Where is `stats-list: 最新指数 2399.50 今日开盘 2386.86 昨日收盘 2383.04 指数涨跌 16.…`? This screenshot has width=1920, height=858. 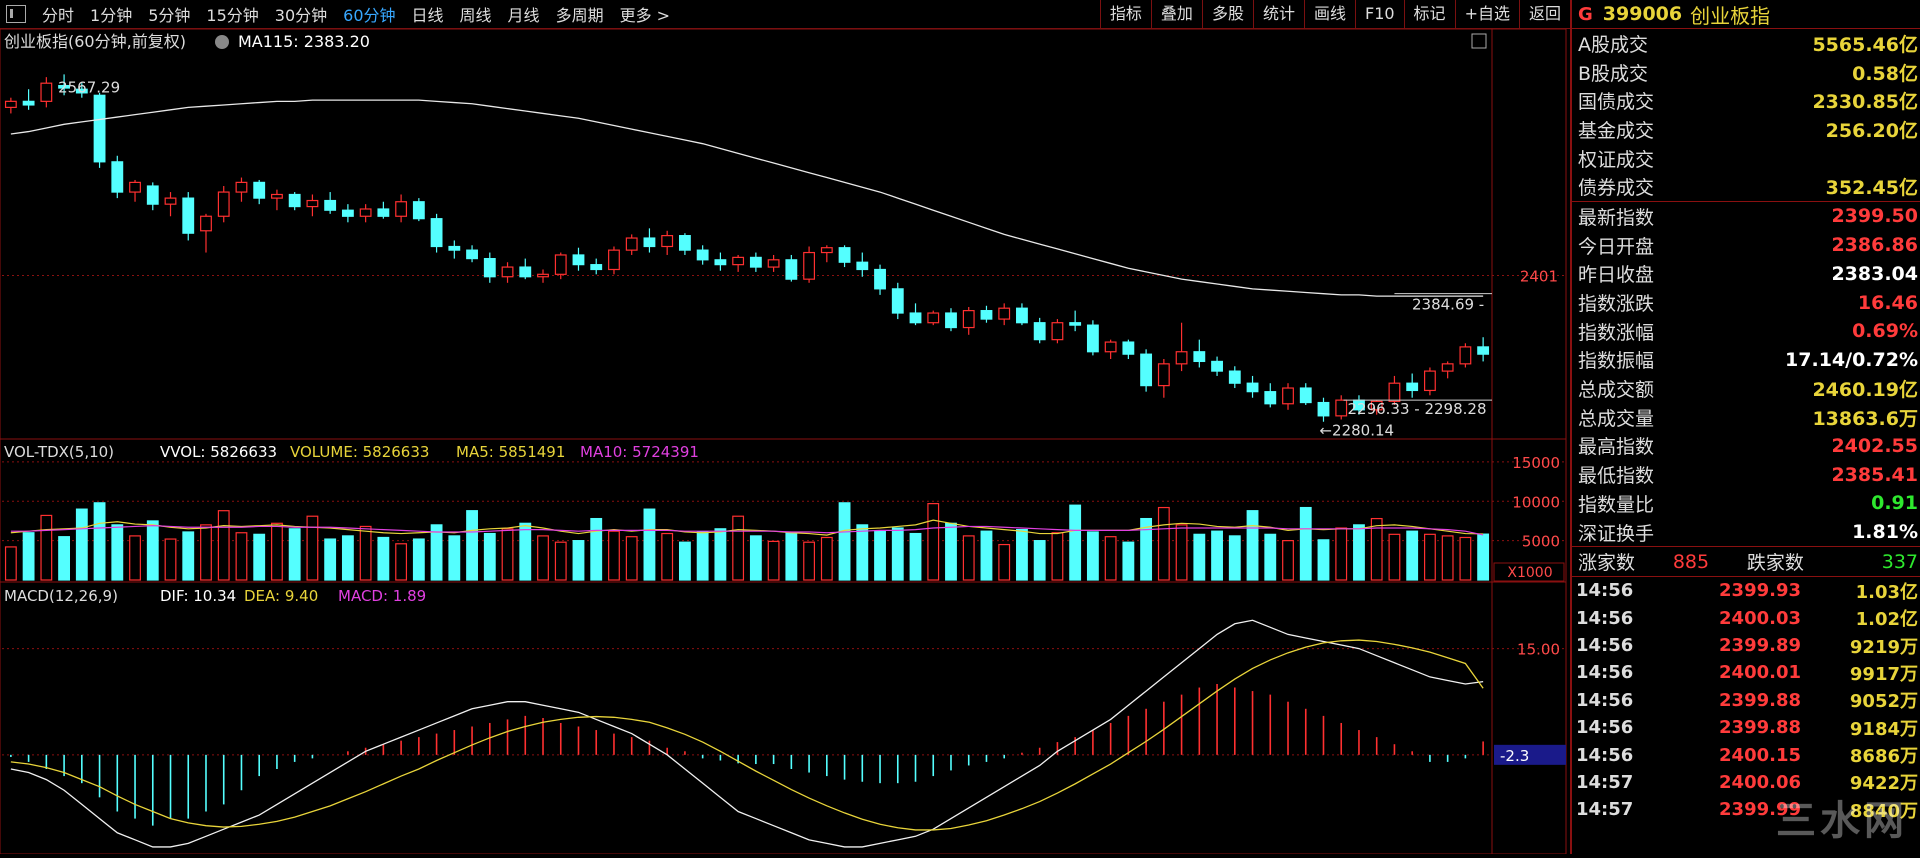 stats-list: 最新指数 2399.50 今日开盘 2386.86 昨日收盘 2383.04 指数涨跌 16.… is located at coordinates (1746, 373).